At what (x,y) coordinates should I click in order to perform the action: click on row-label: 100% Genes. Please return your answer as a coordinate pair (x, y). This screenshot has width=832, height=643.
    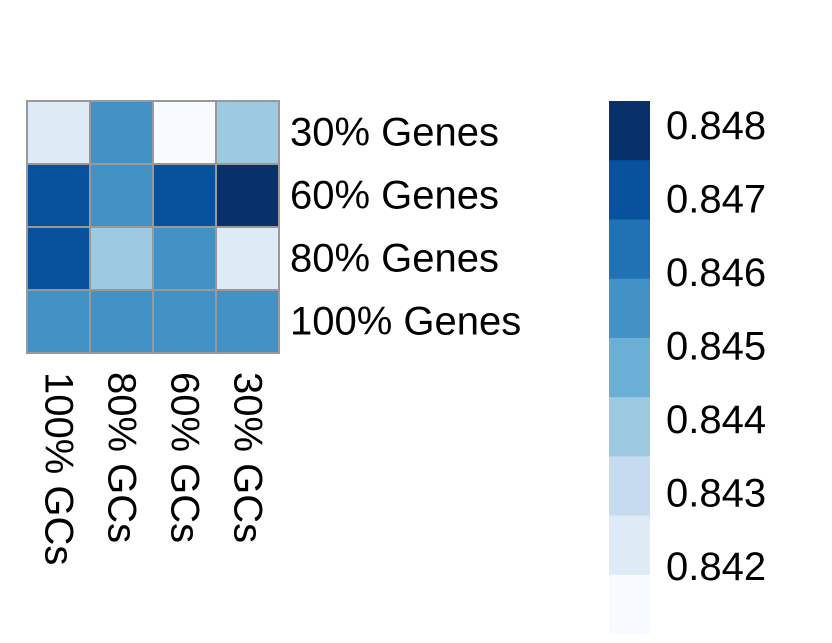
    Looking at the image, I should click on (405, 322).